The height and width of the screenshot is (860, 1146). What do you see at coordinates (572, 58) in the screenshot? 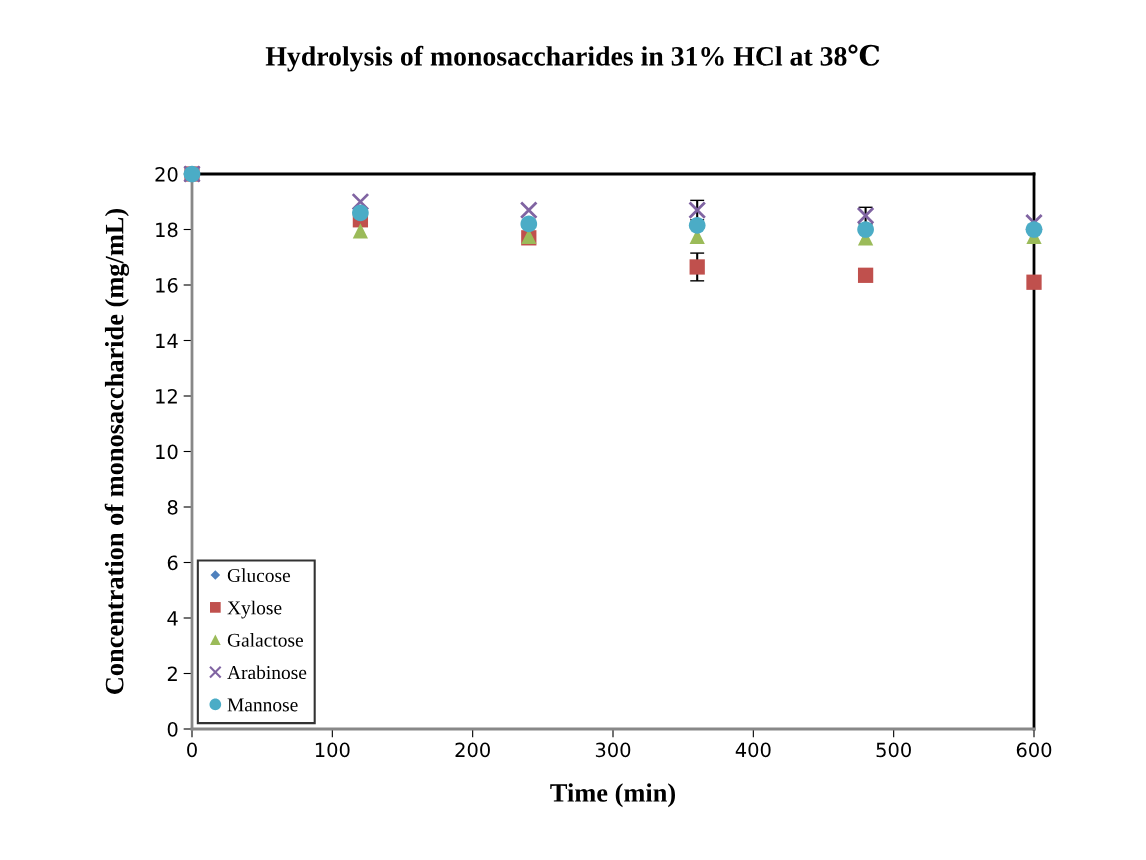
I see `chart-title: Hydrolysis of monosaccharides in 31% HCl at 38℃` at bounding box center [572, 58].